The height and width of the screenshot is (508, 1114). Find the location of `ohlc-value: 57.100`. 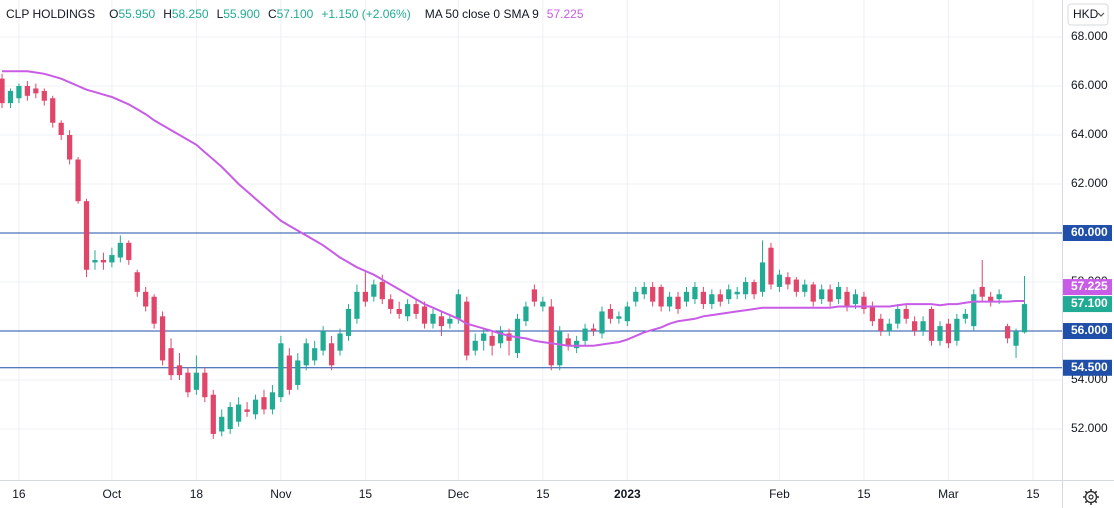

ohlc-value: 57.100 is located at coordinates (295, 14).